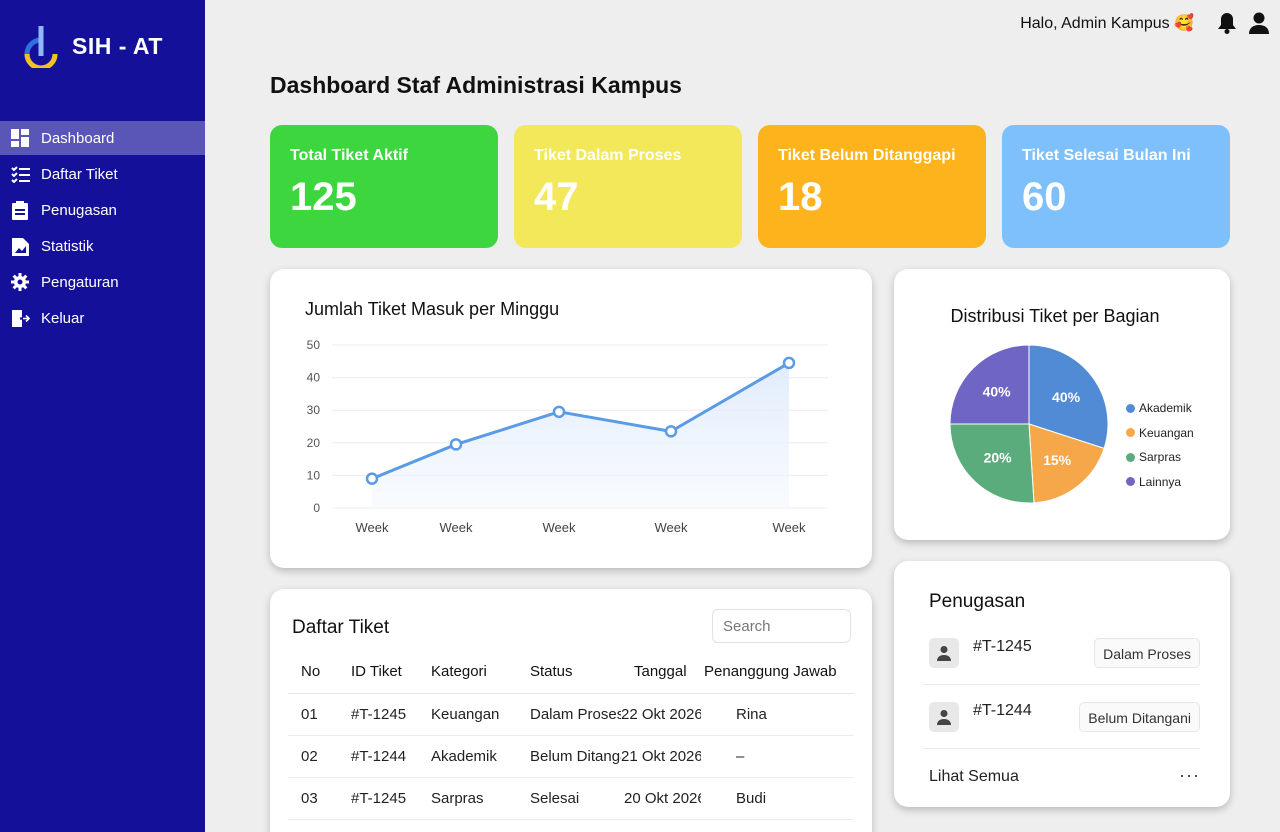 Image resolution: width=1280 pixels, height=832 pixels. I want to click on slice-label: 20%, so click(998, 457).